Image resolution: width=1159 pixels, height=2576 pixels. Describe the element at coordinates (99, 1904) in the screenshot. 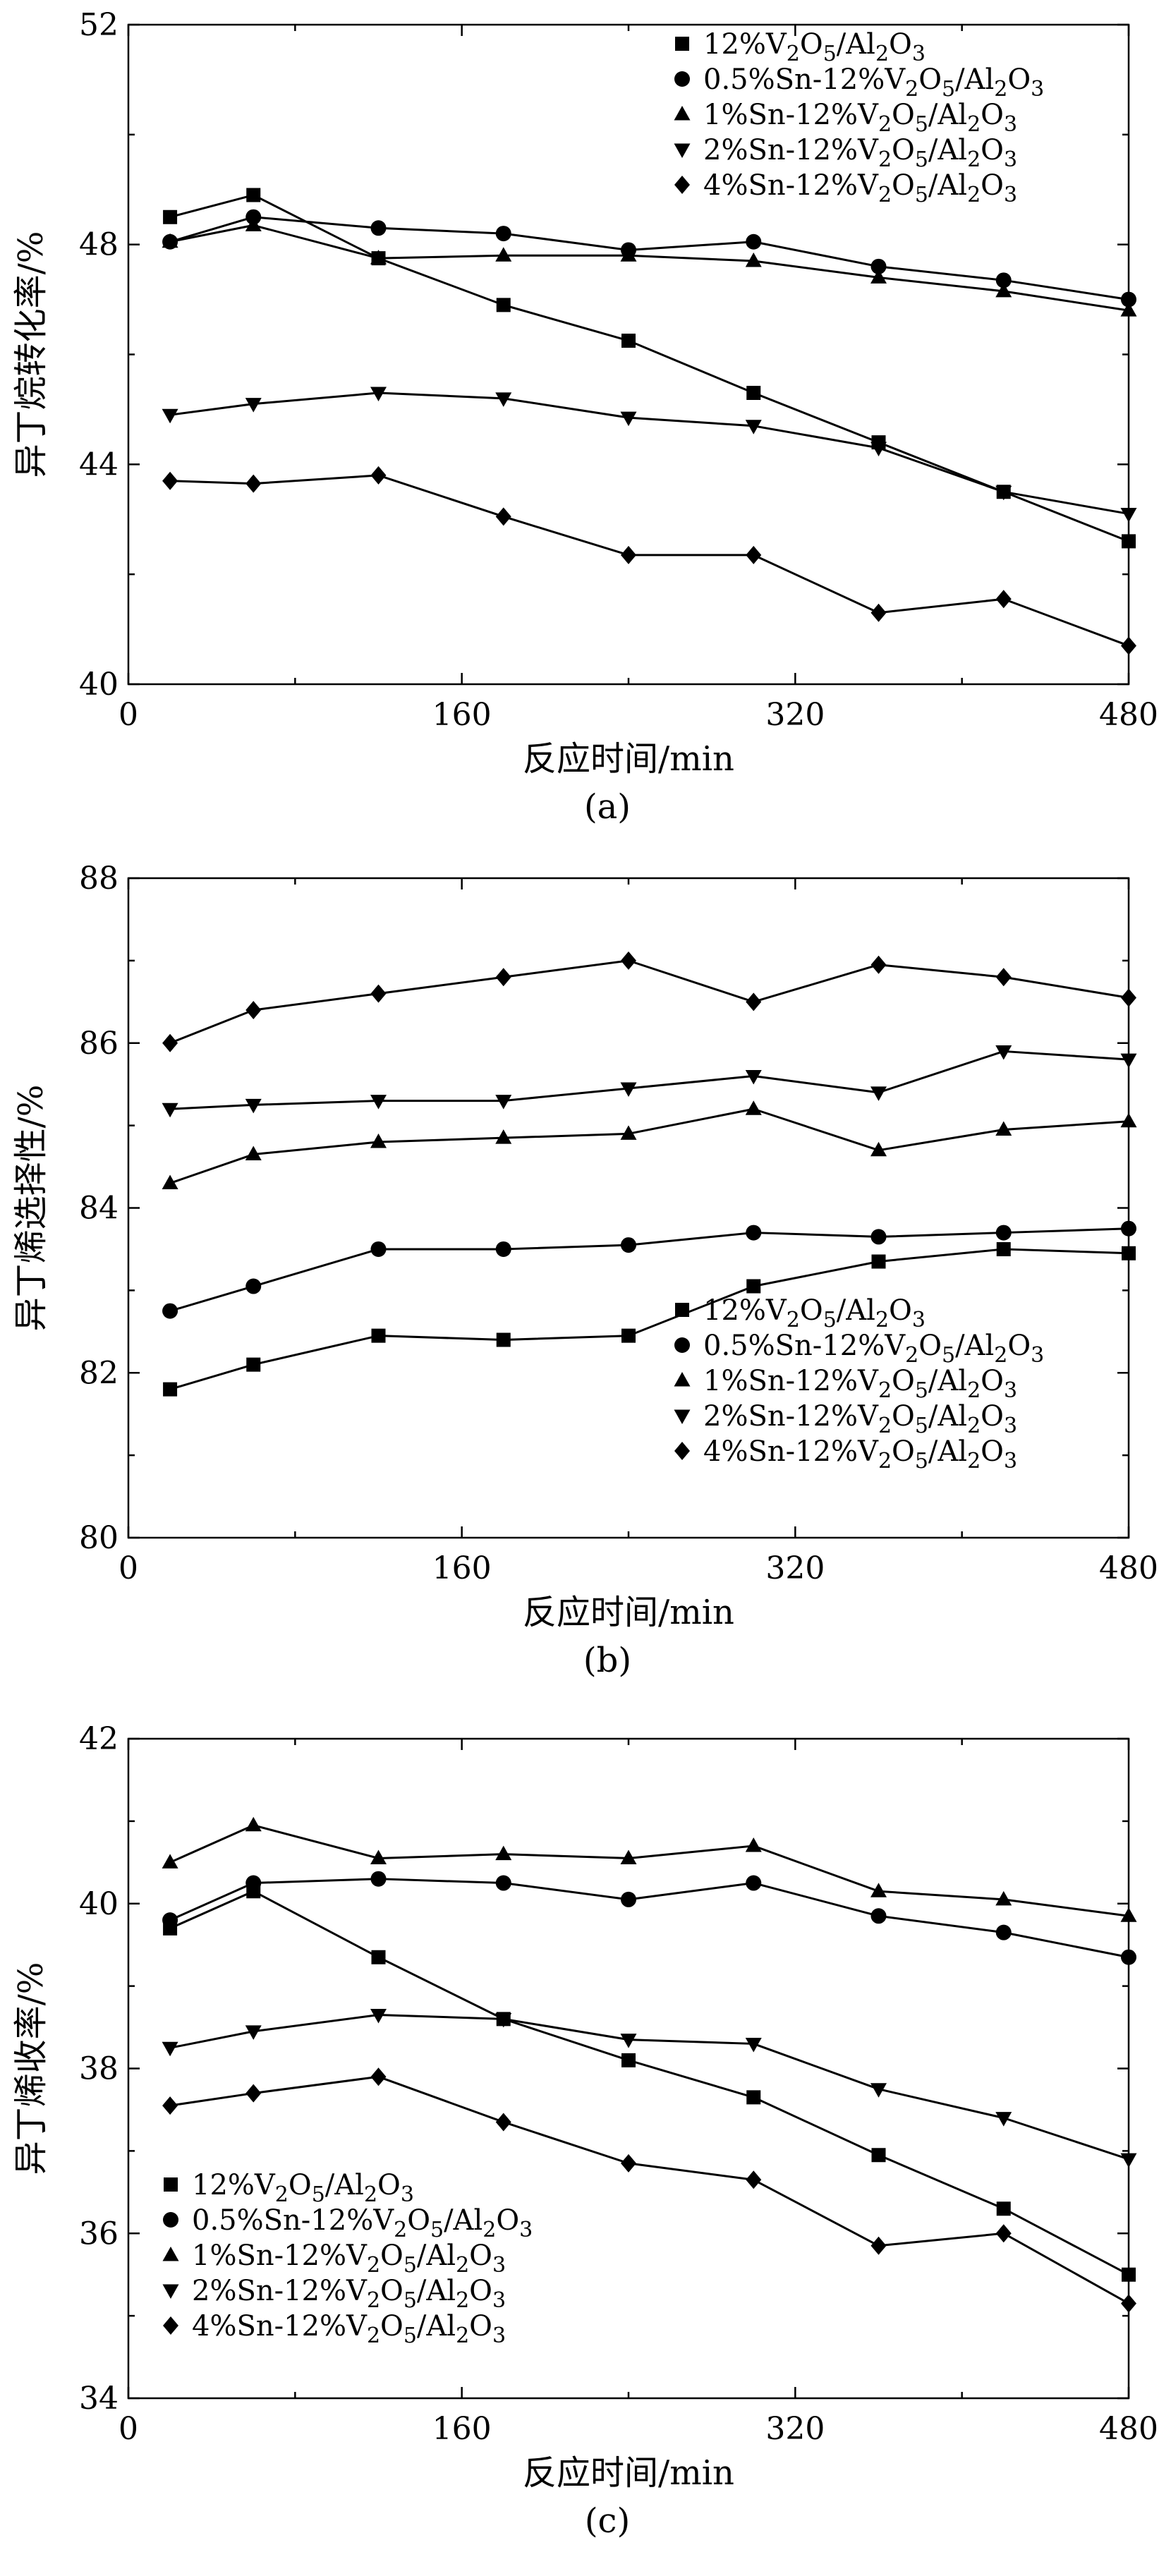

I see `y-tick-label-c-3: 40` at that location.